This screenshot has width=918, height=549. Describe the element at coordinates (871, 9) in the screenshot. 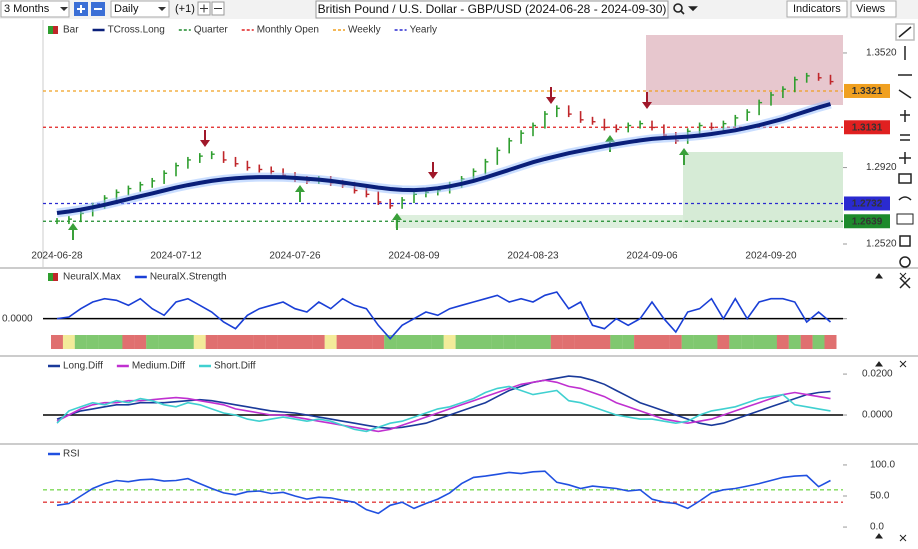

I see `views-text: Views` at that location.